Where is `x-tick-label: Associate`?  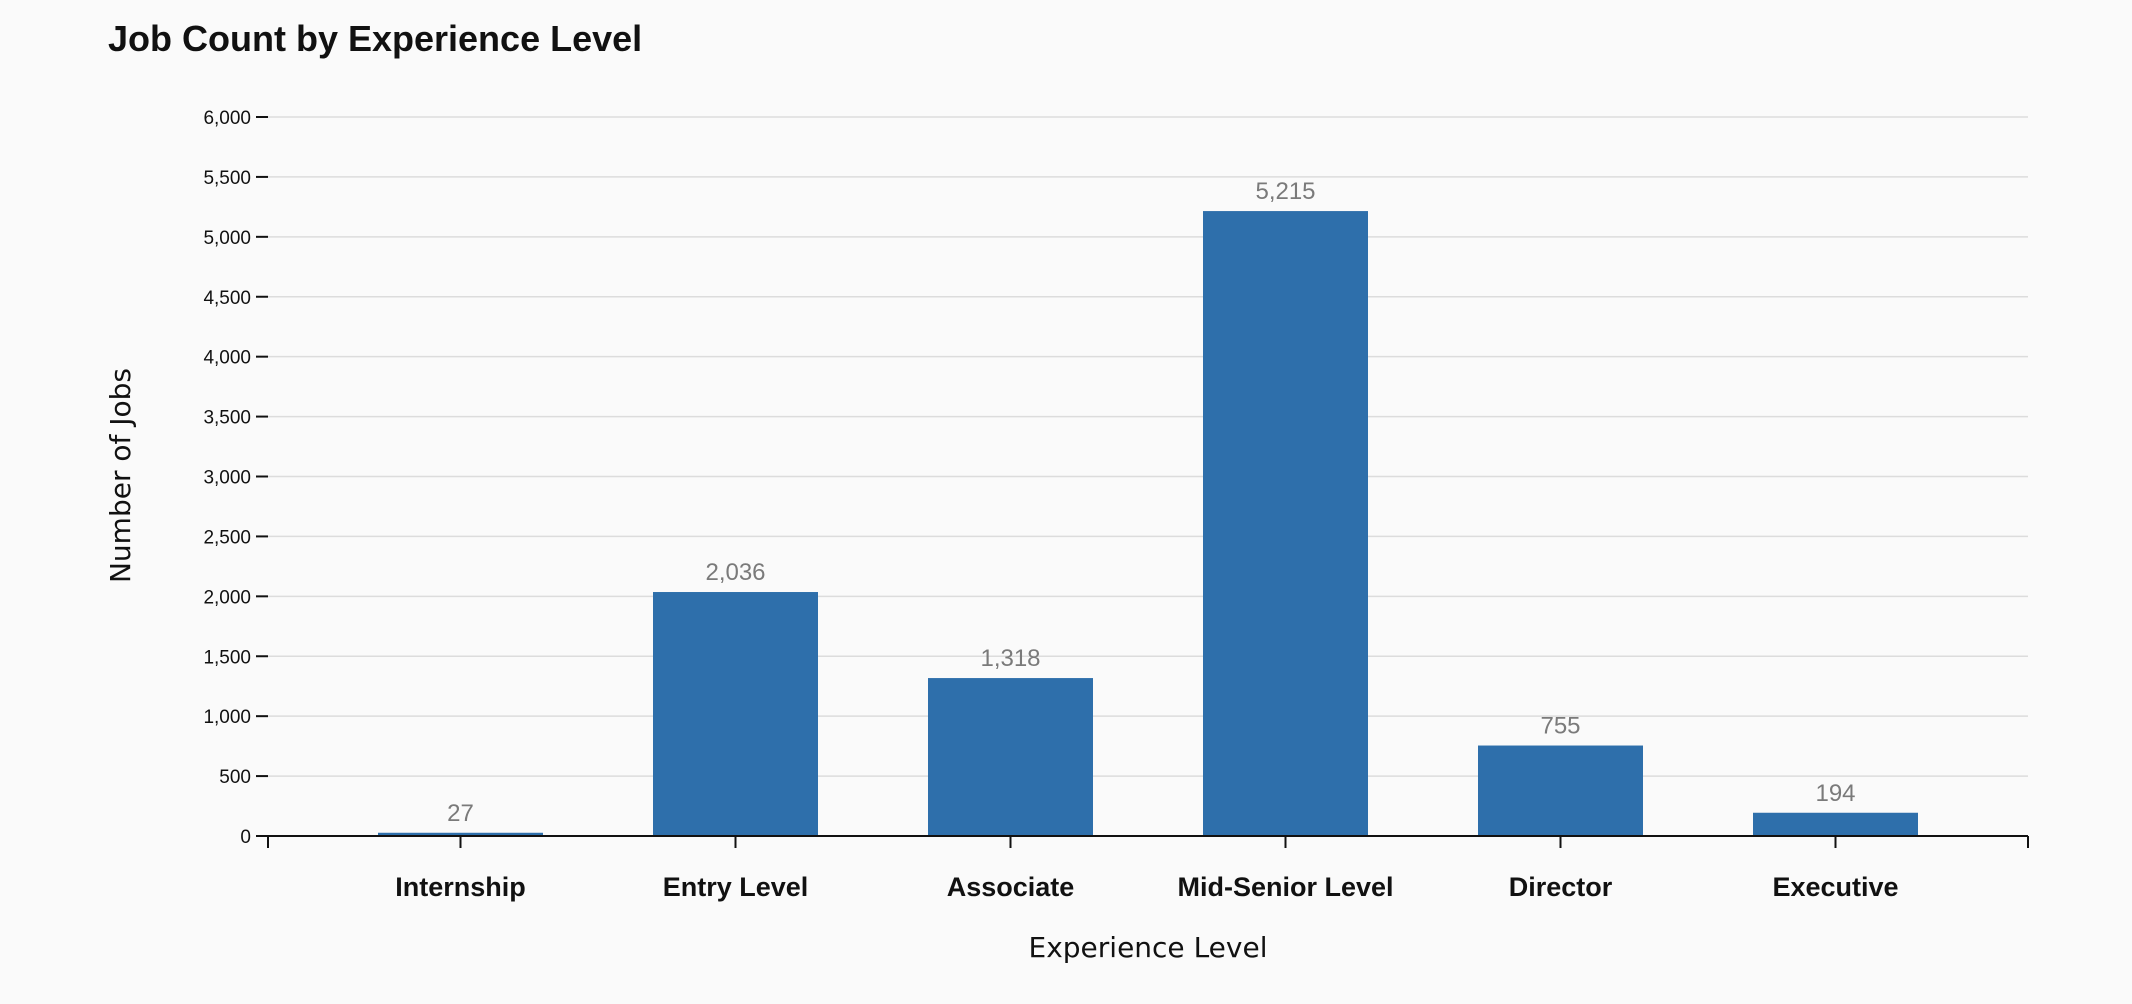 x-tick-label: Associate is located at coordinates (1011, 887).